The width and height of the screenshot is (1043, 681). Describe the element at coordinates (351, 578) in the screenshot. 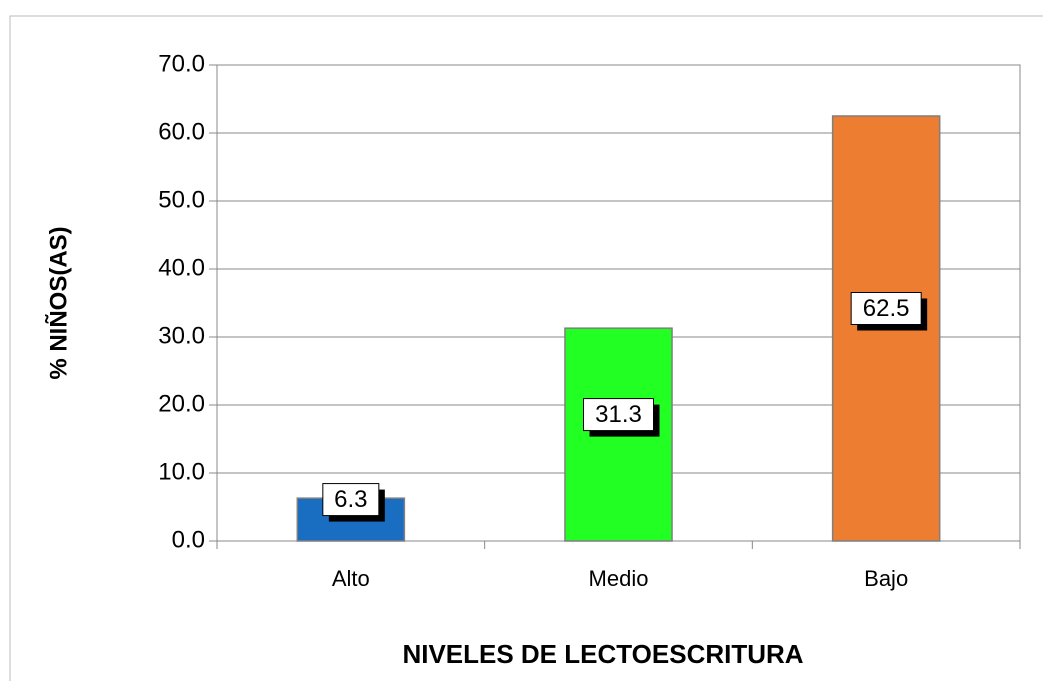

I see `x-tick-label: Alto` at that location.